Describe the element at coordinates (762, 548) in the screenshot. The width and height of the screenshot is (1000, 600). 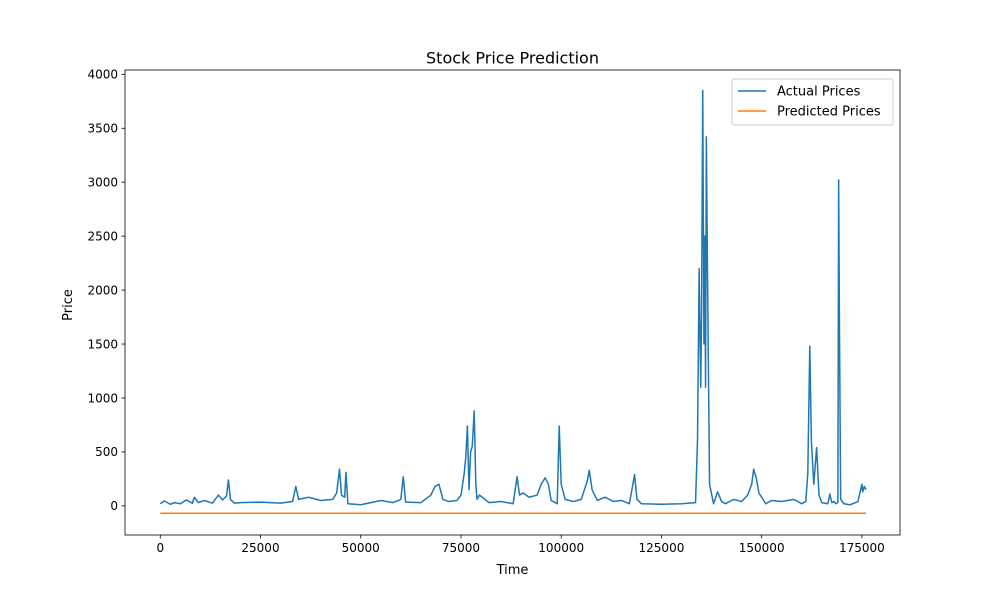
I see `x-tick-label: 150000` at that location.